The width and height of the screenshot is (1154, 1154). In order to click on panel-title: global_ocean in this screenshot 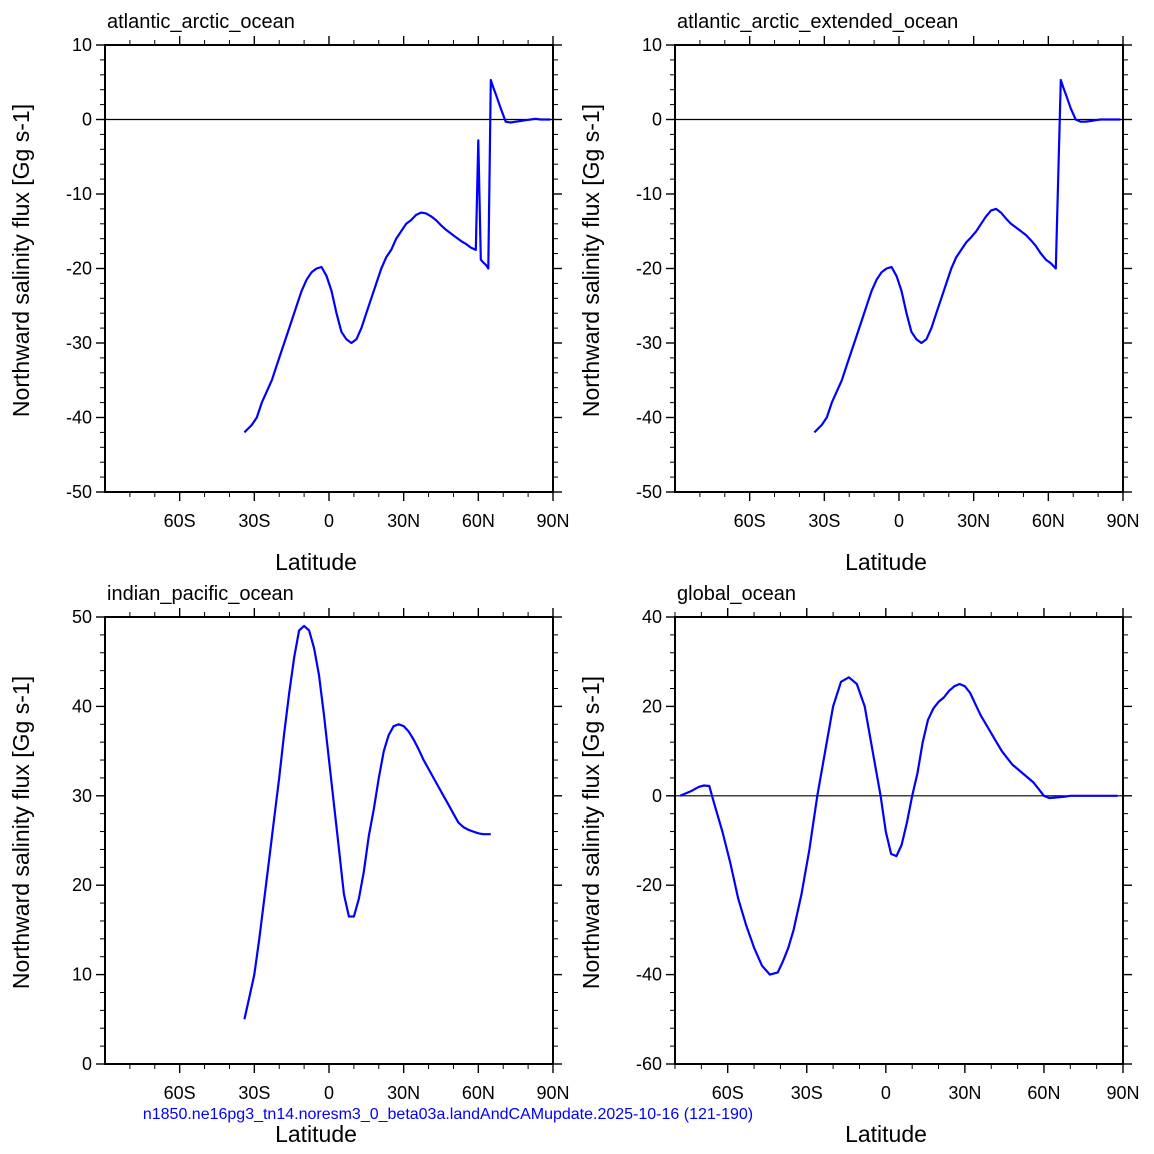, I will do `click(736, 594)`.